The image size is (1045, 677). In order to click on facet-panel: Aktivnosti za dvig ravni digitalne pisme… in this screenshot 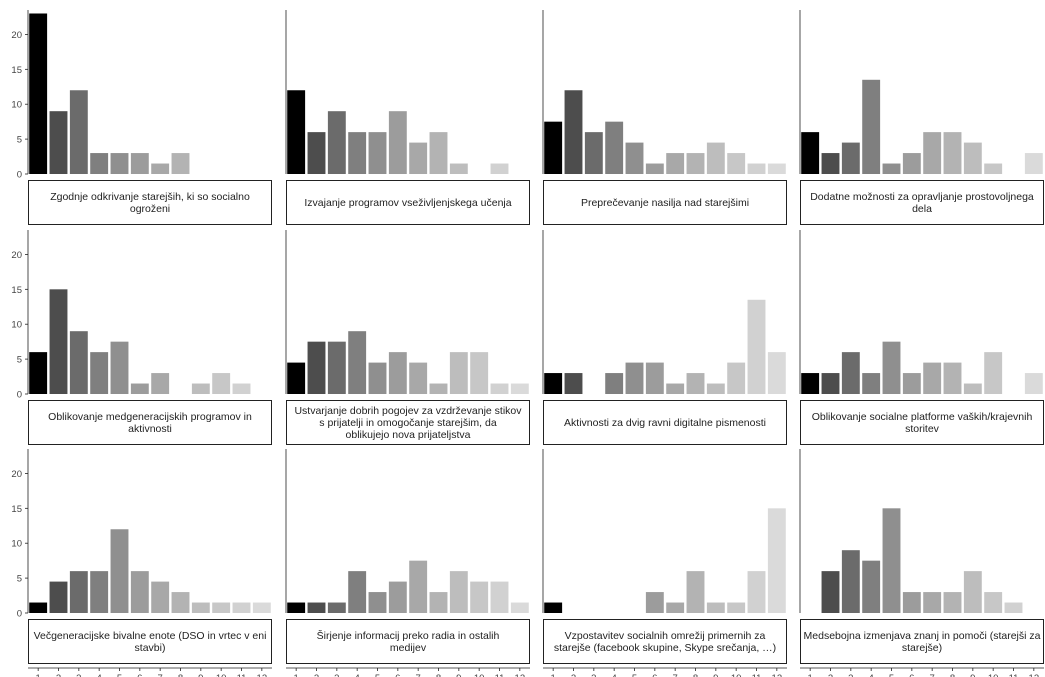, I will do `click(664, 337)`.